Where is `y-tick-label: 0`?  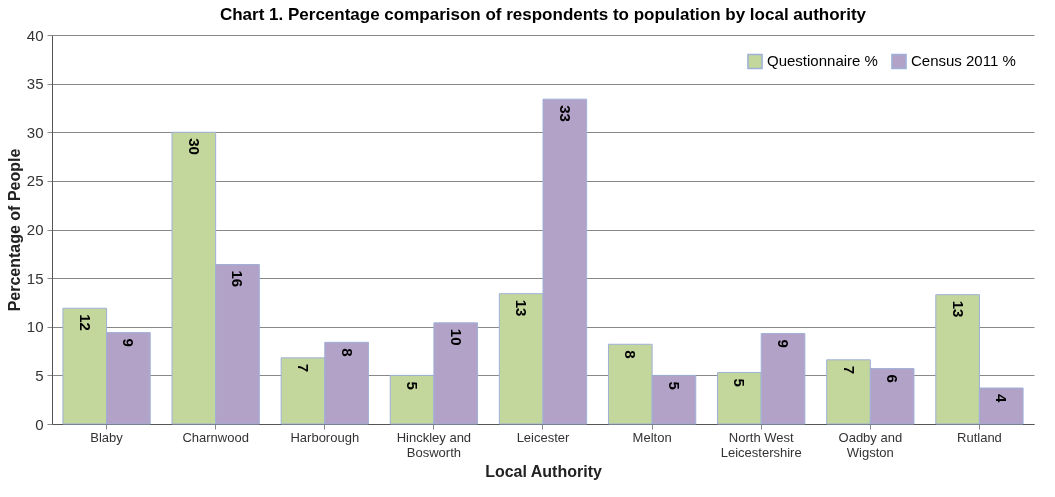
y-tick-label: 0 is located at coordinates (39, 424).